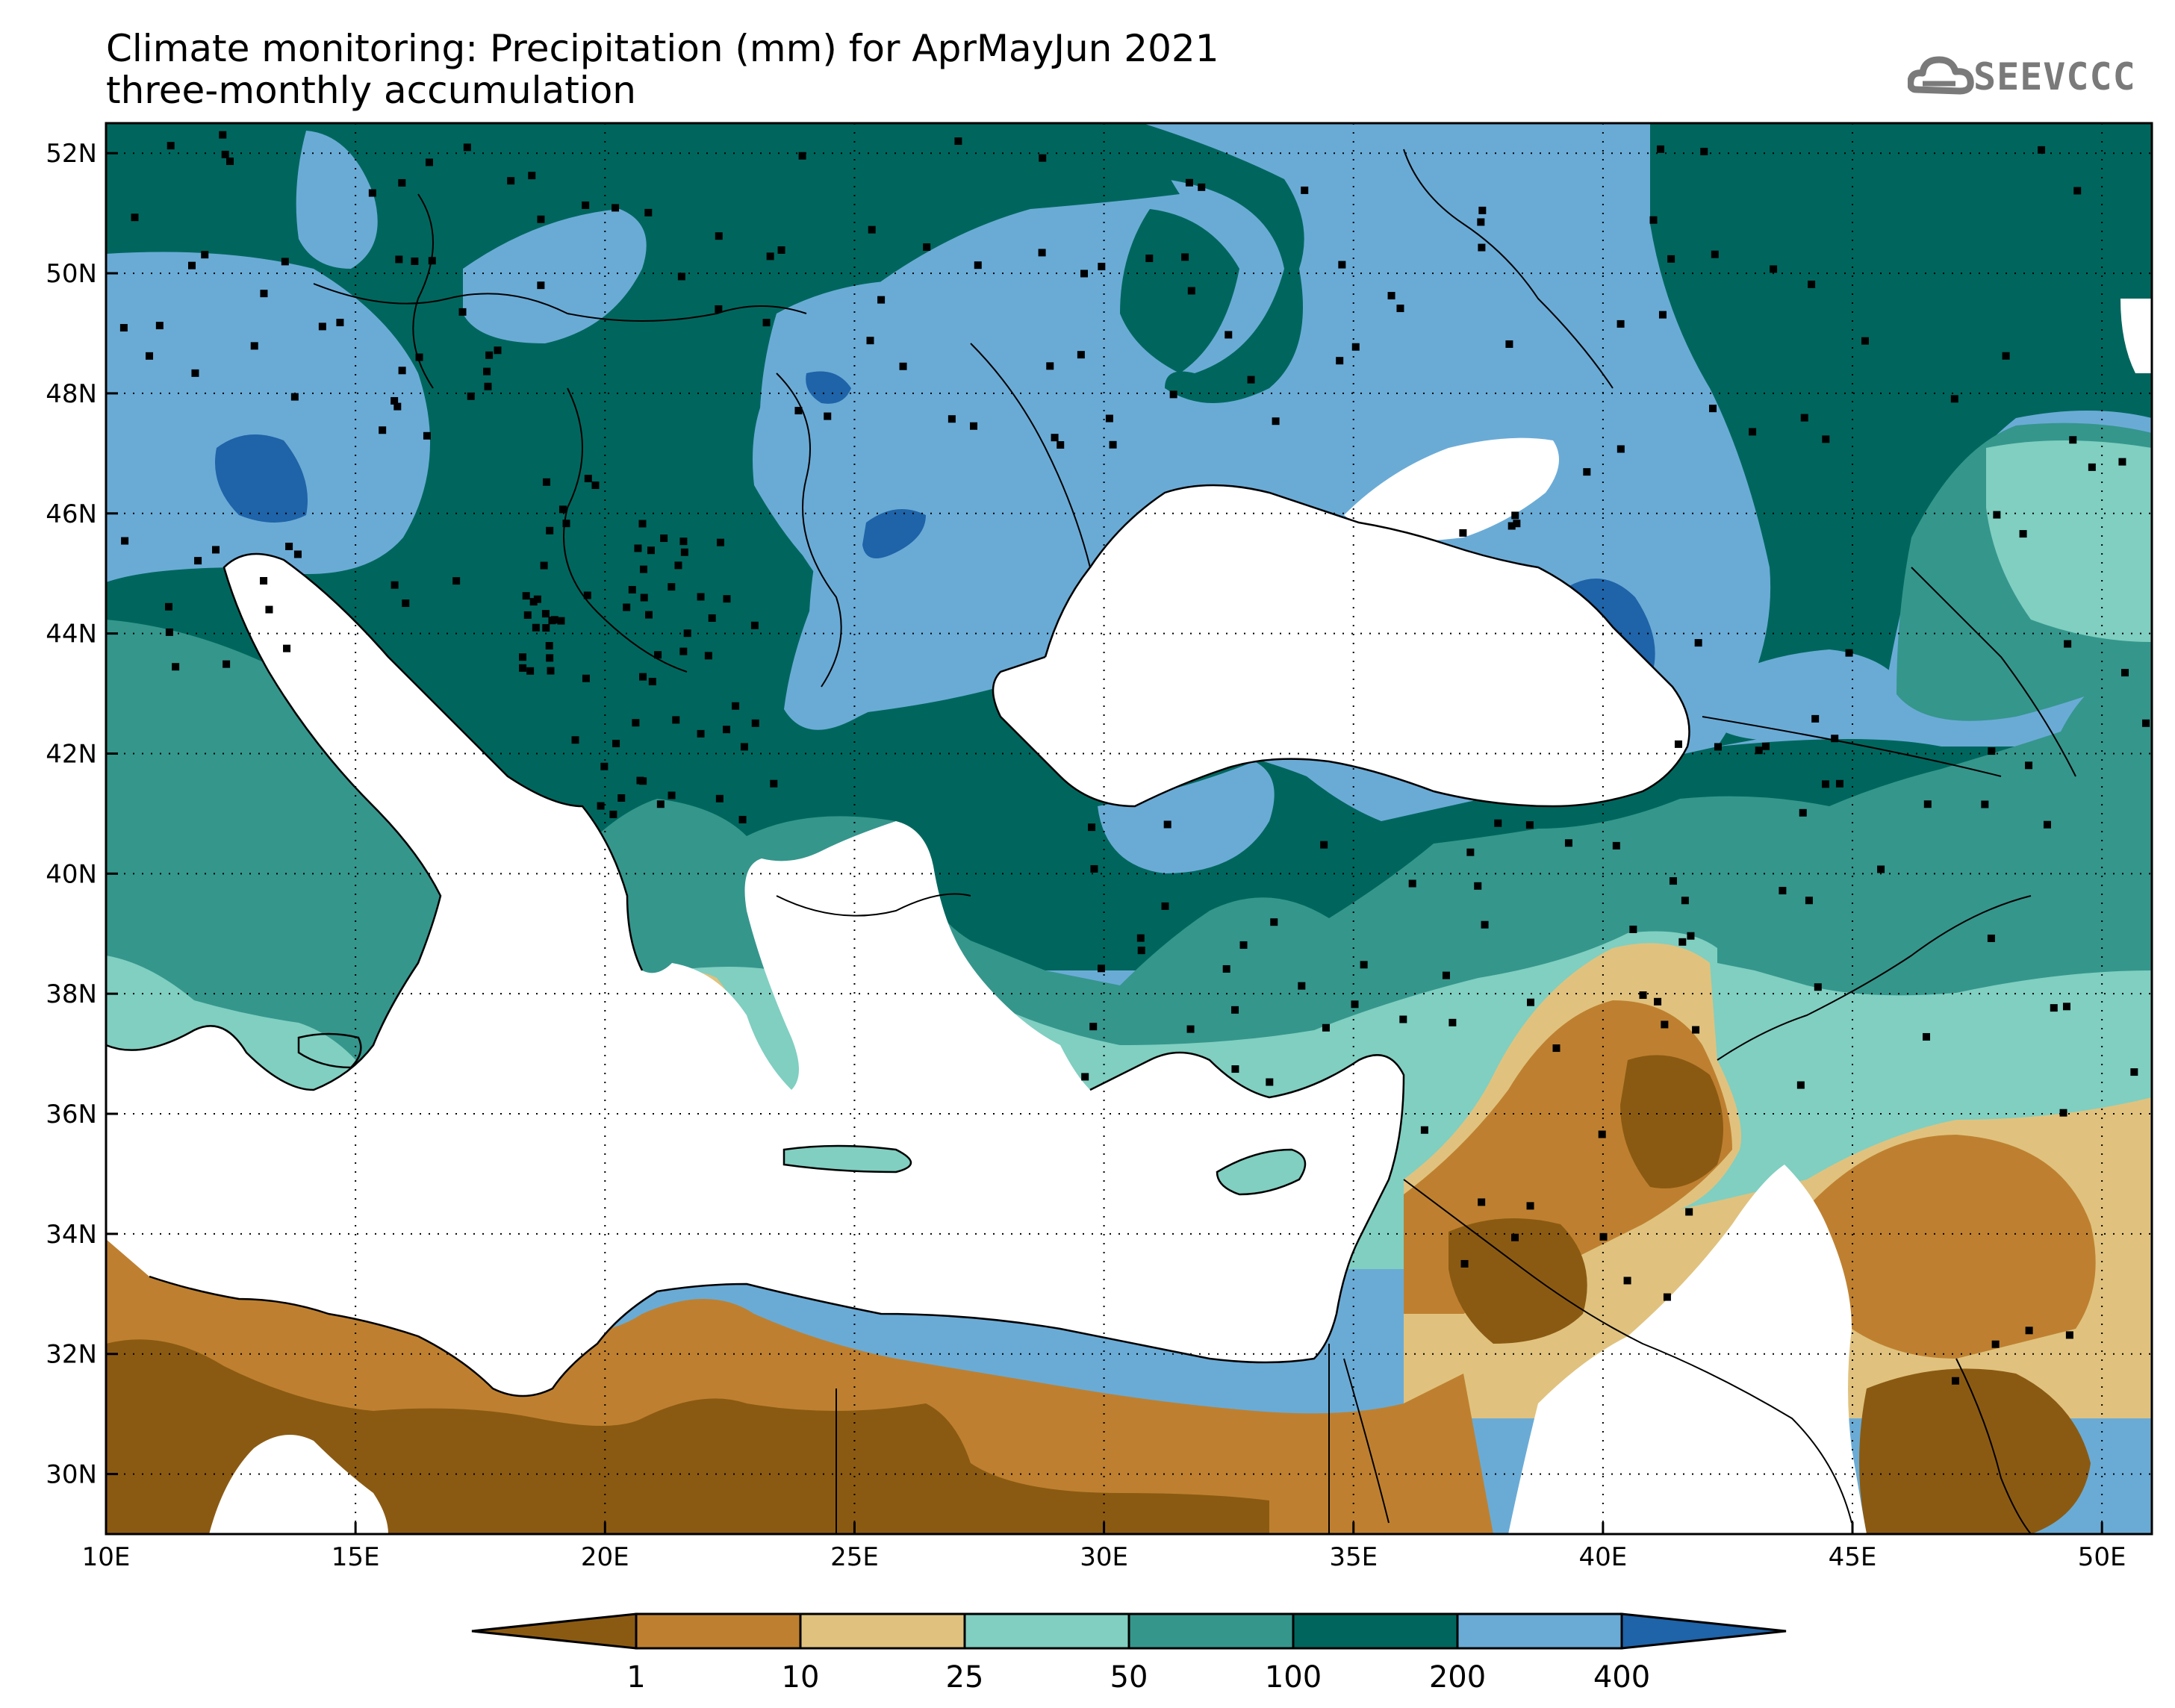  I want to click on lat-tick-label: 42N, so click(71, 754).